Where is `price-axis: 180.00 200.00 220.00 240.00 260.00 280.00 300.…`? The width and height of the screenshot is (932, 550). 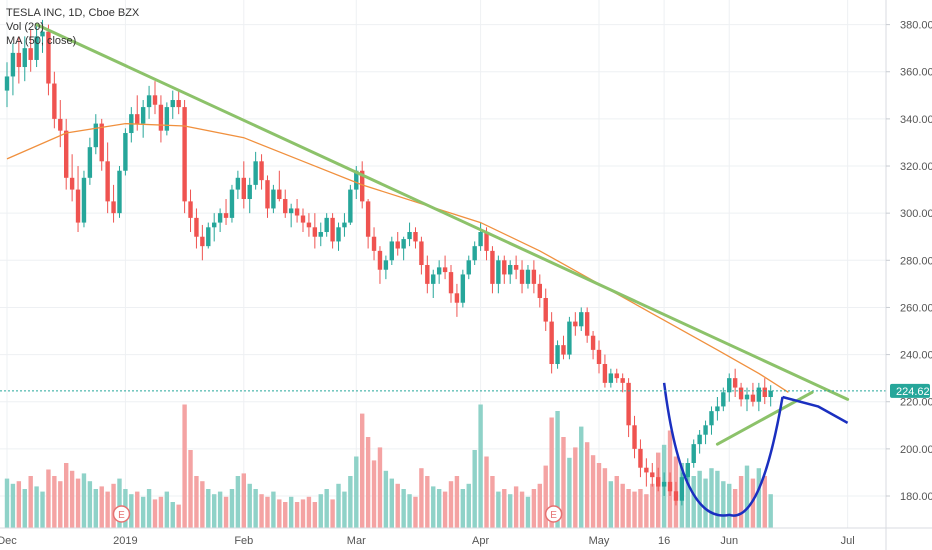 price-axis: 180.00 200.00 220.00 240.00 260.00 280.00 300.… is located at coordinates (908, 275).